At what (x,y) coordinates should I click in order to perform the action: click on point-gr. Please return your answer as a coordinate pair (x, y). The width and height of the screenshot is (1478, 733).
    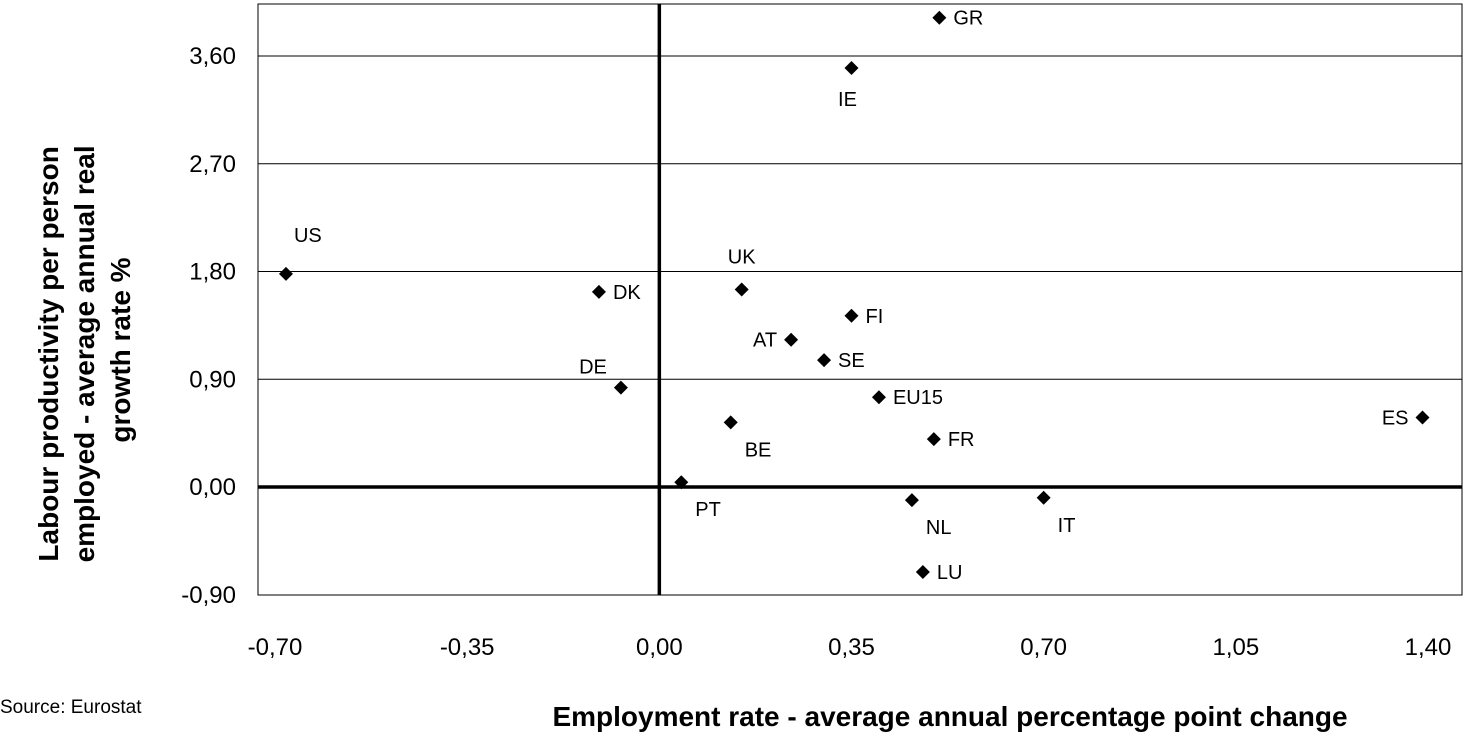
    Looking at the image, I should click on (939, 17).